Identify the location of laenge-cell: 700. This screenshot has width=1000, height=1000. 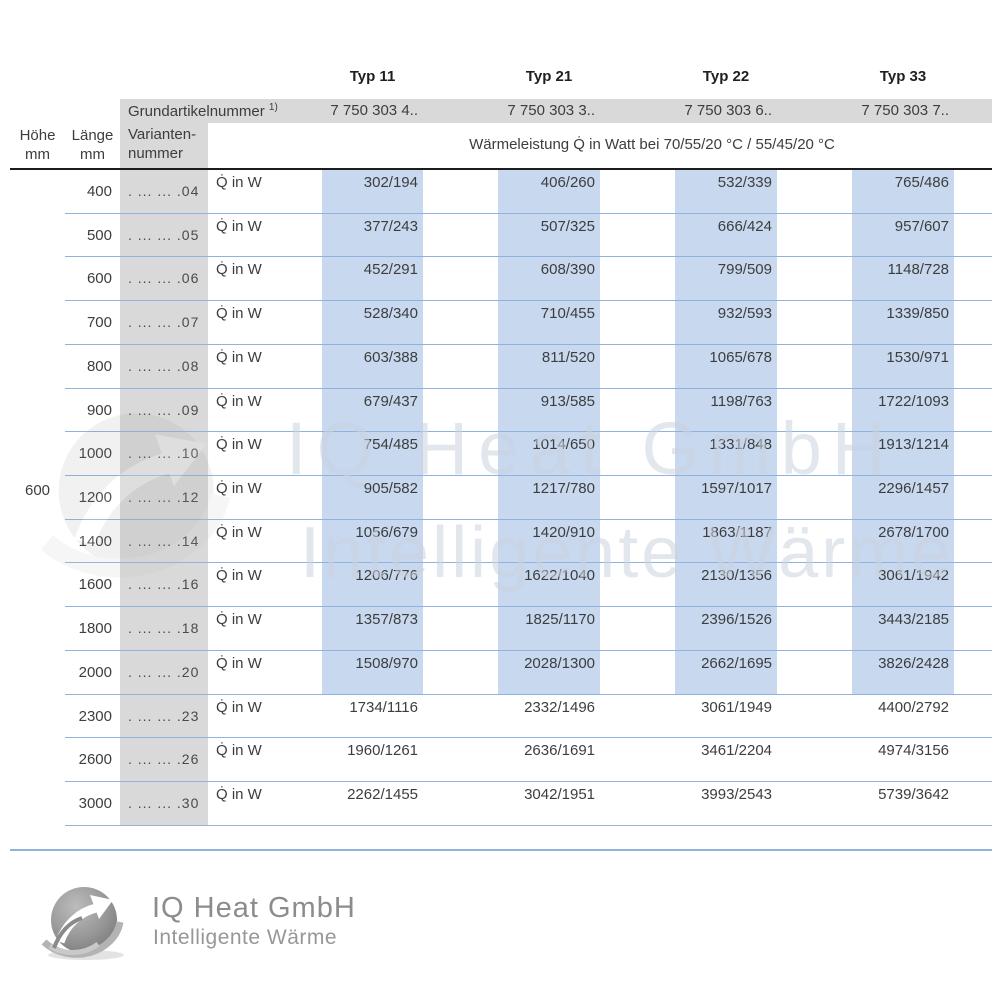
(99, 323).